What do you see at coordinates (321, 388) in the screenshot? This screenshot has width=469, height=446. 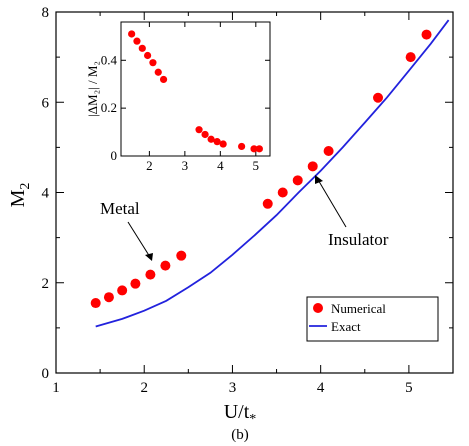 I see `x-tick-label: 4` at bounding box center [321, 388].